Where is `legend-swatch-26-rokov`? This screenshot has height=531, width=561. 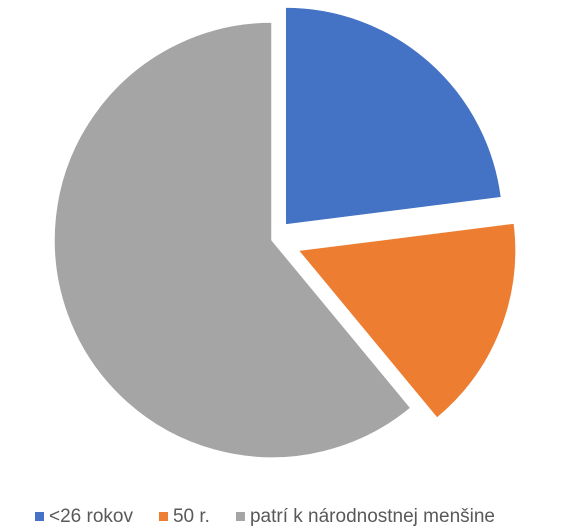
legend-swatch-26-rokov is located at coordinates (39, 516).